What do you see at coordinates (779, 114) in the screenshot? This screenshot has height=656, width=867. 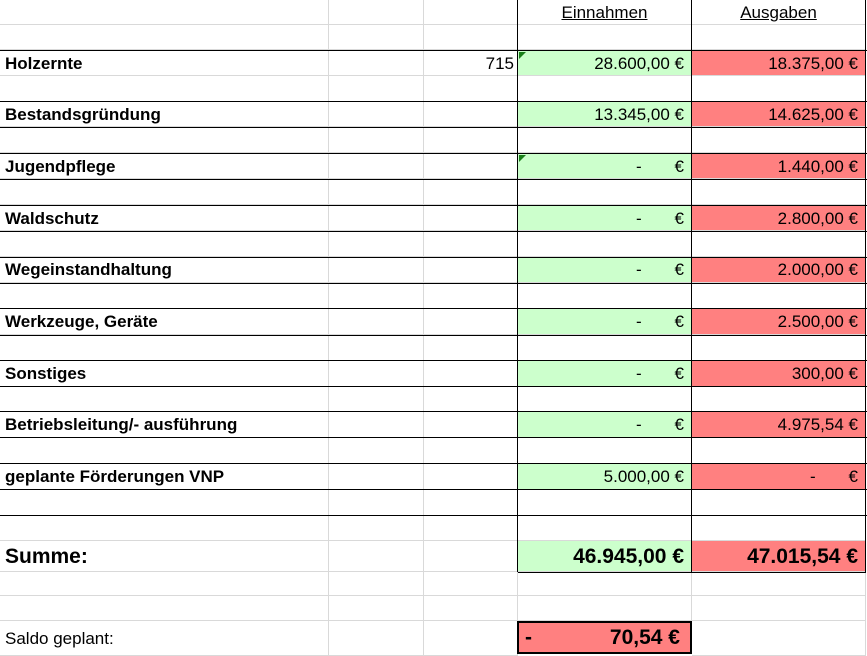 I see `expense-cell: 14.625,00 €` at bounding box center [779, 114].